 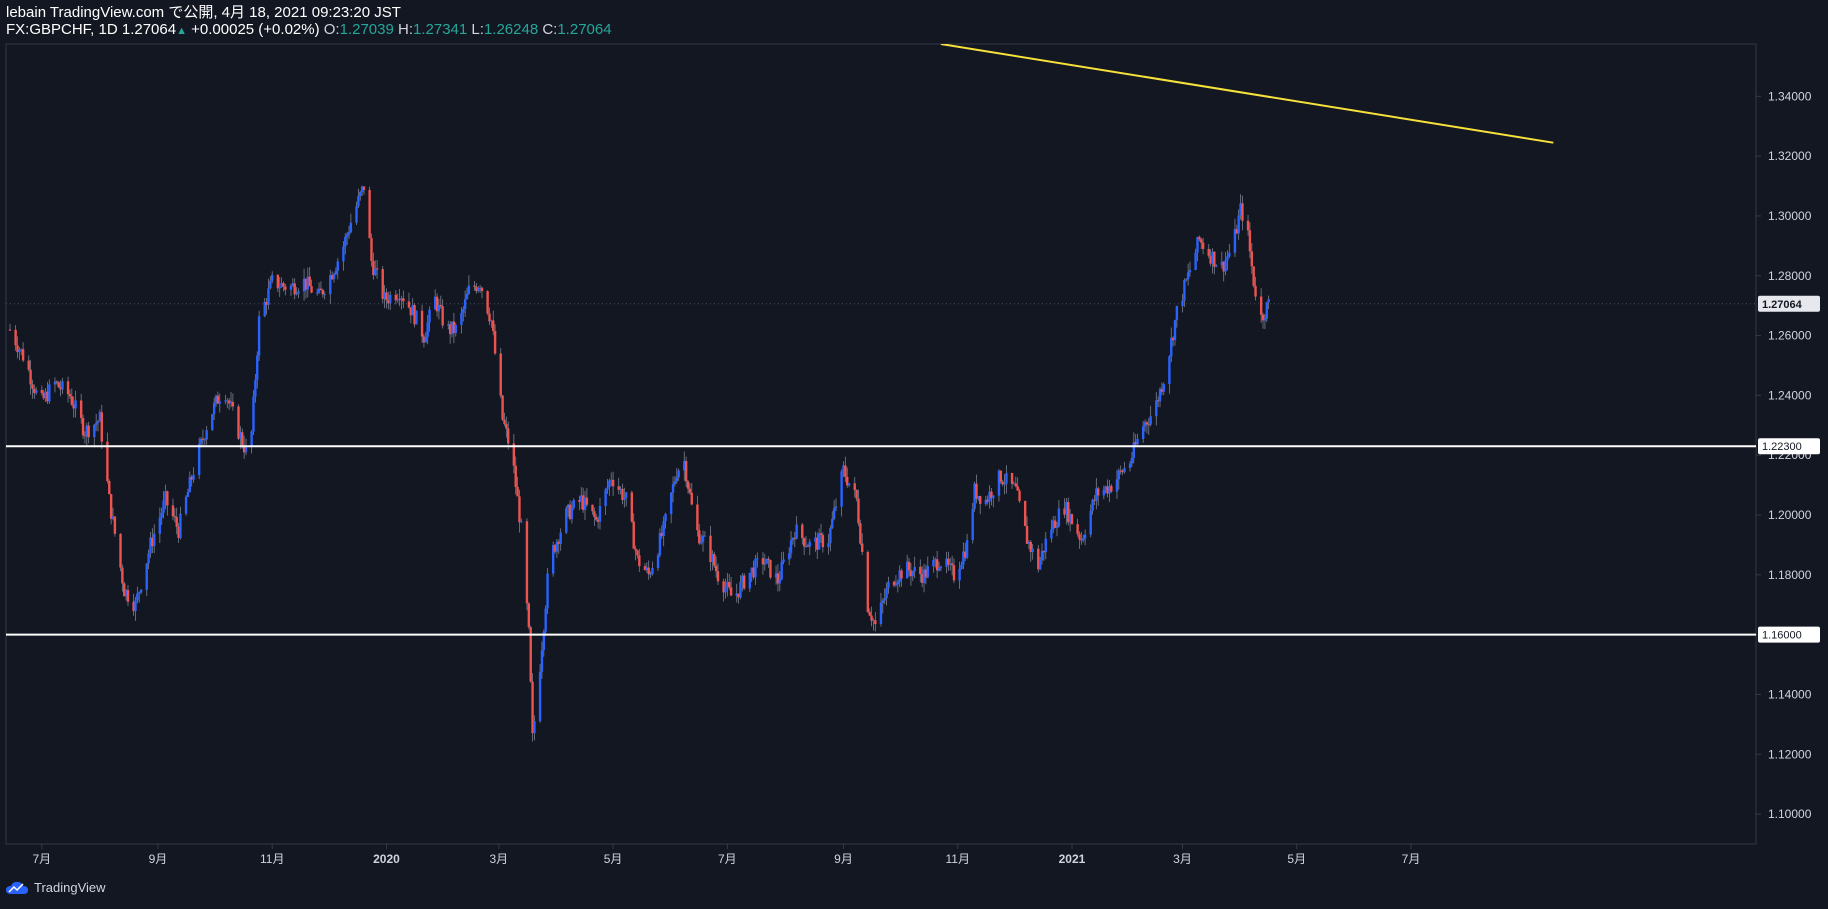 What do you see at coordinates (511, 29) in the screenshot?
I see `low-value: 1.26248` at bounding box center [511, 29].